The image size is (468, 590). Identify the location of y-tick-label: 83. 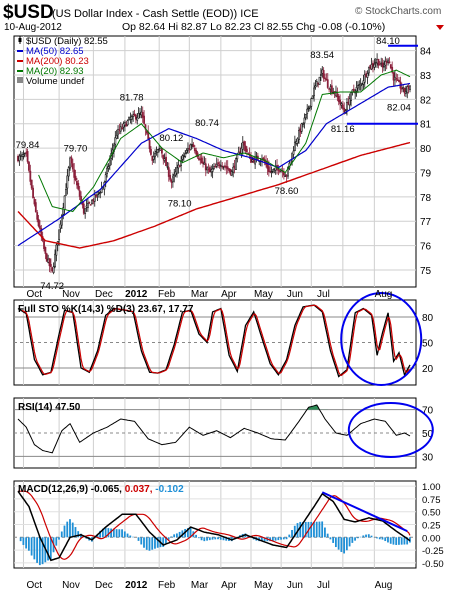
(426, 76).